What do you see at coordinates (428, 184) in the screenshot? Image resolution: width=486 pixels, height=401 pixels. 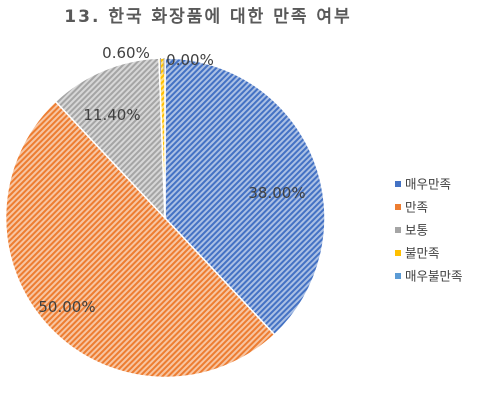 I see `legend-label-1: 매우만족` at bounding box center [428, 184].